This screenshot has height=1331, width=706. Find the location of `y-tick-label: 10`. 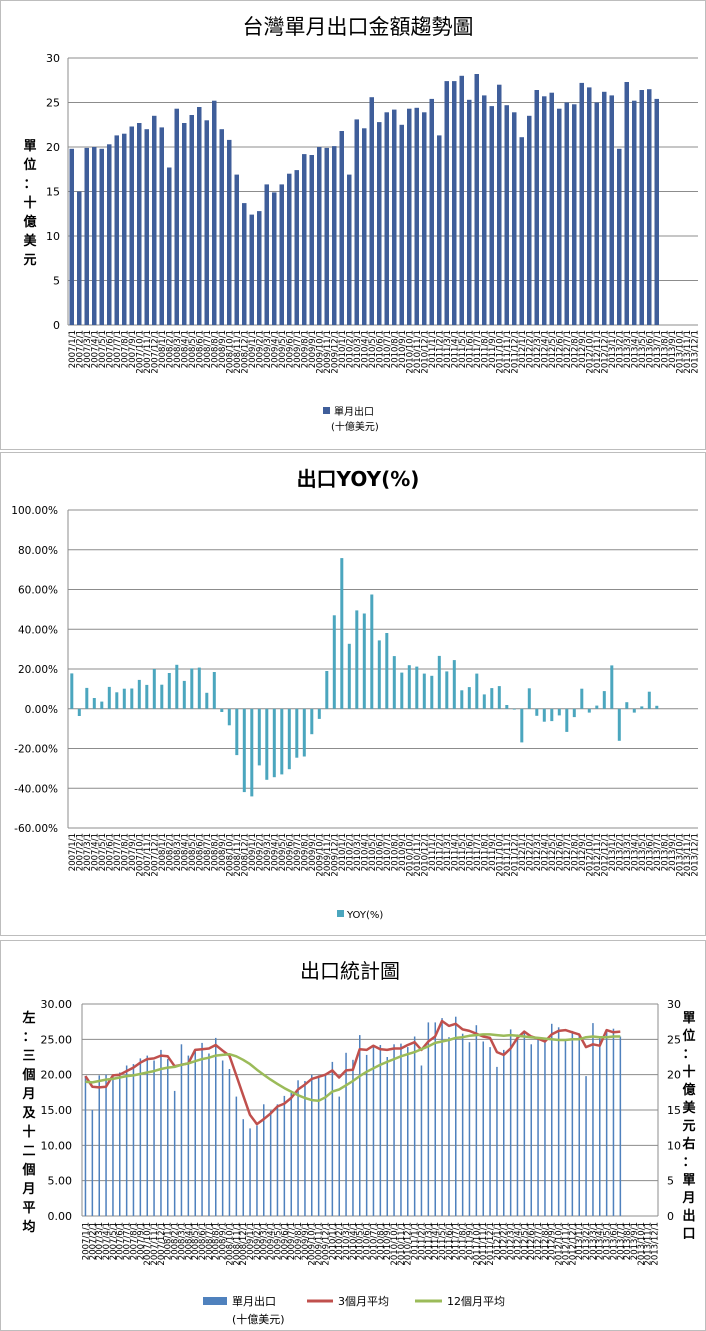

y-tick-label: 10 is located at coordinates (674, 1145).